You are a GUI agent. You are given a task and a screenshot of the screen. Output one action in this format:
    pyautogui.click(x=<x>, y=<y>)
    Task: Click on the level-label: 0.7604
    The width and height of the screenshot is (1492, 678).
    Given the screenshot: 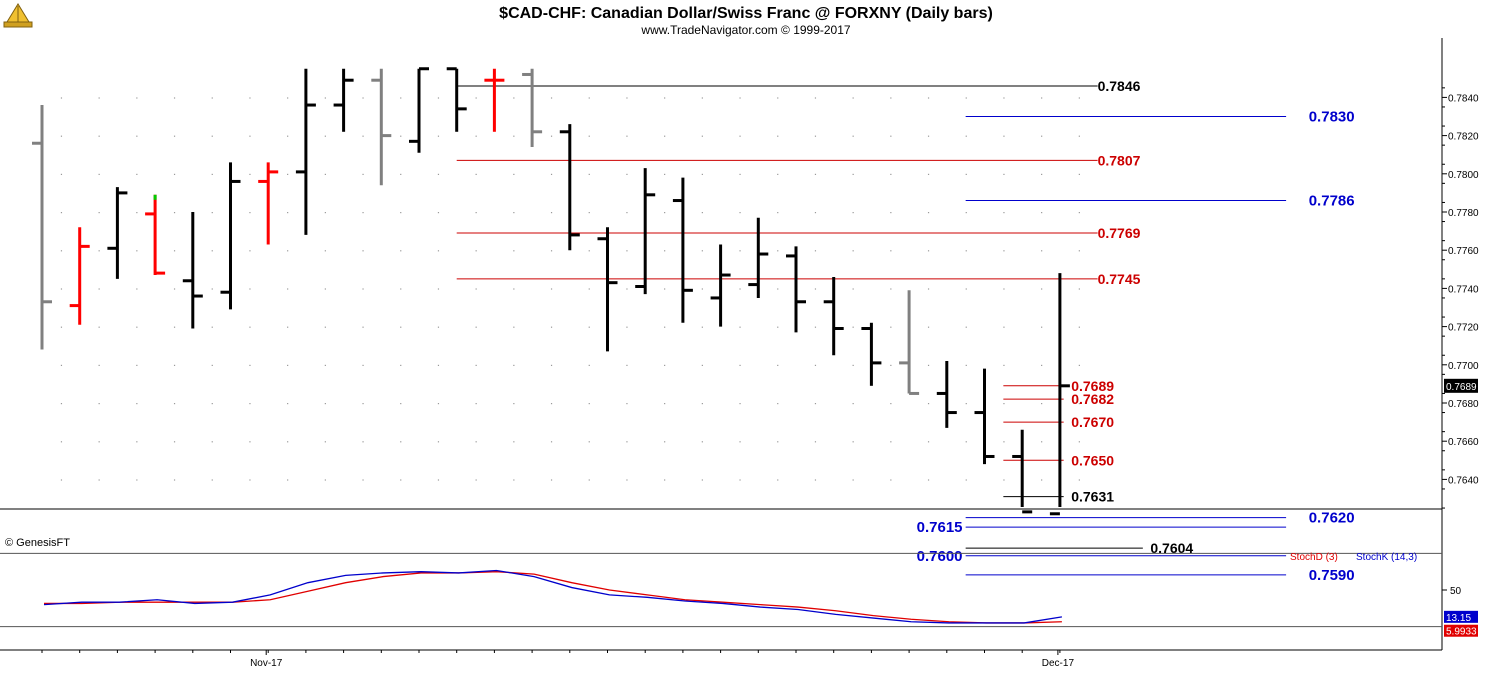 What is the action you would take?
    pyautogui.click(x=1171, y=548)
    